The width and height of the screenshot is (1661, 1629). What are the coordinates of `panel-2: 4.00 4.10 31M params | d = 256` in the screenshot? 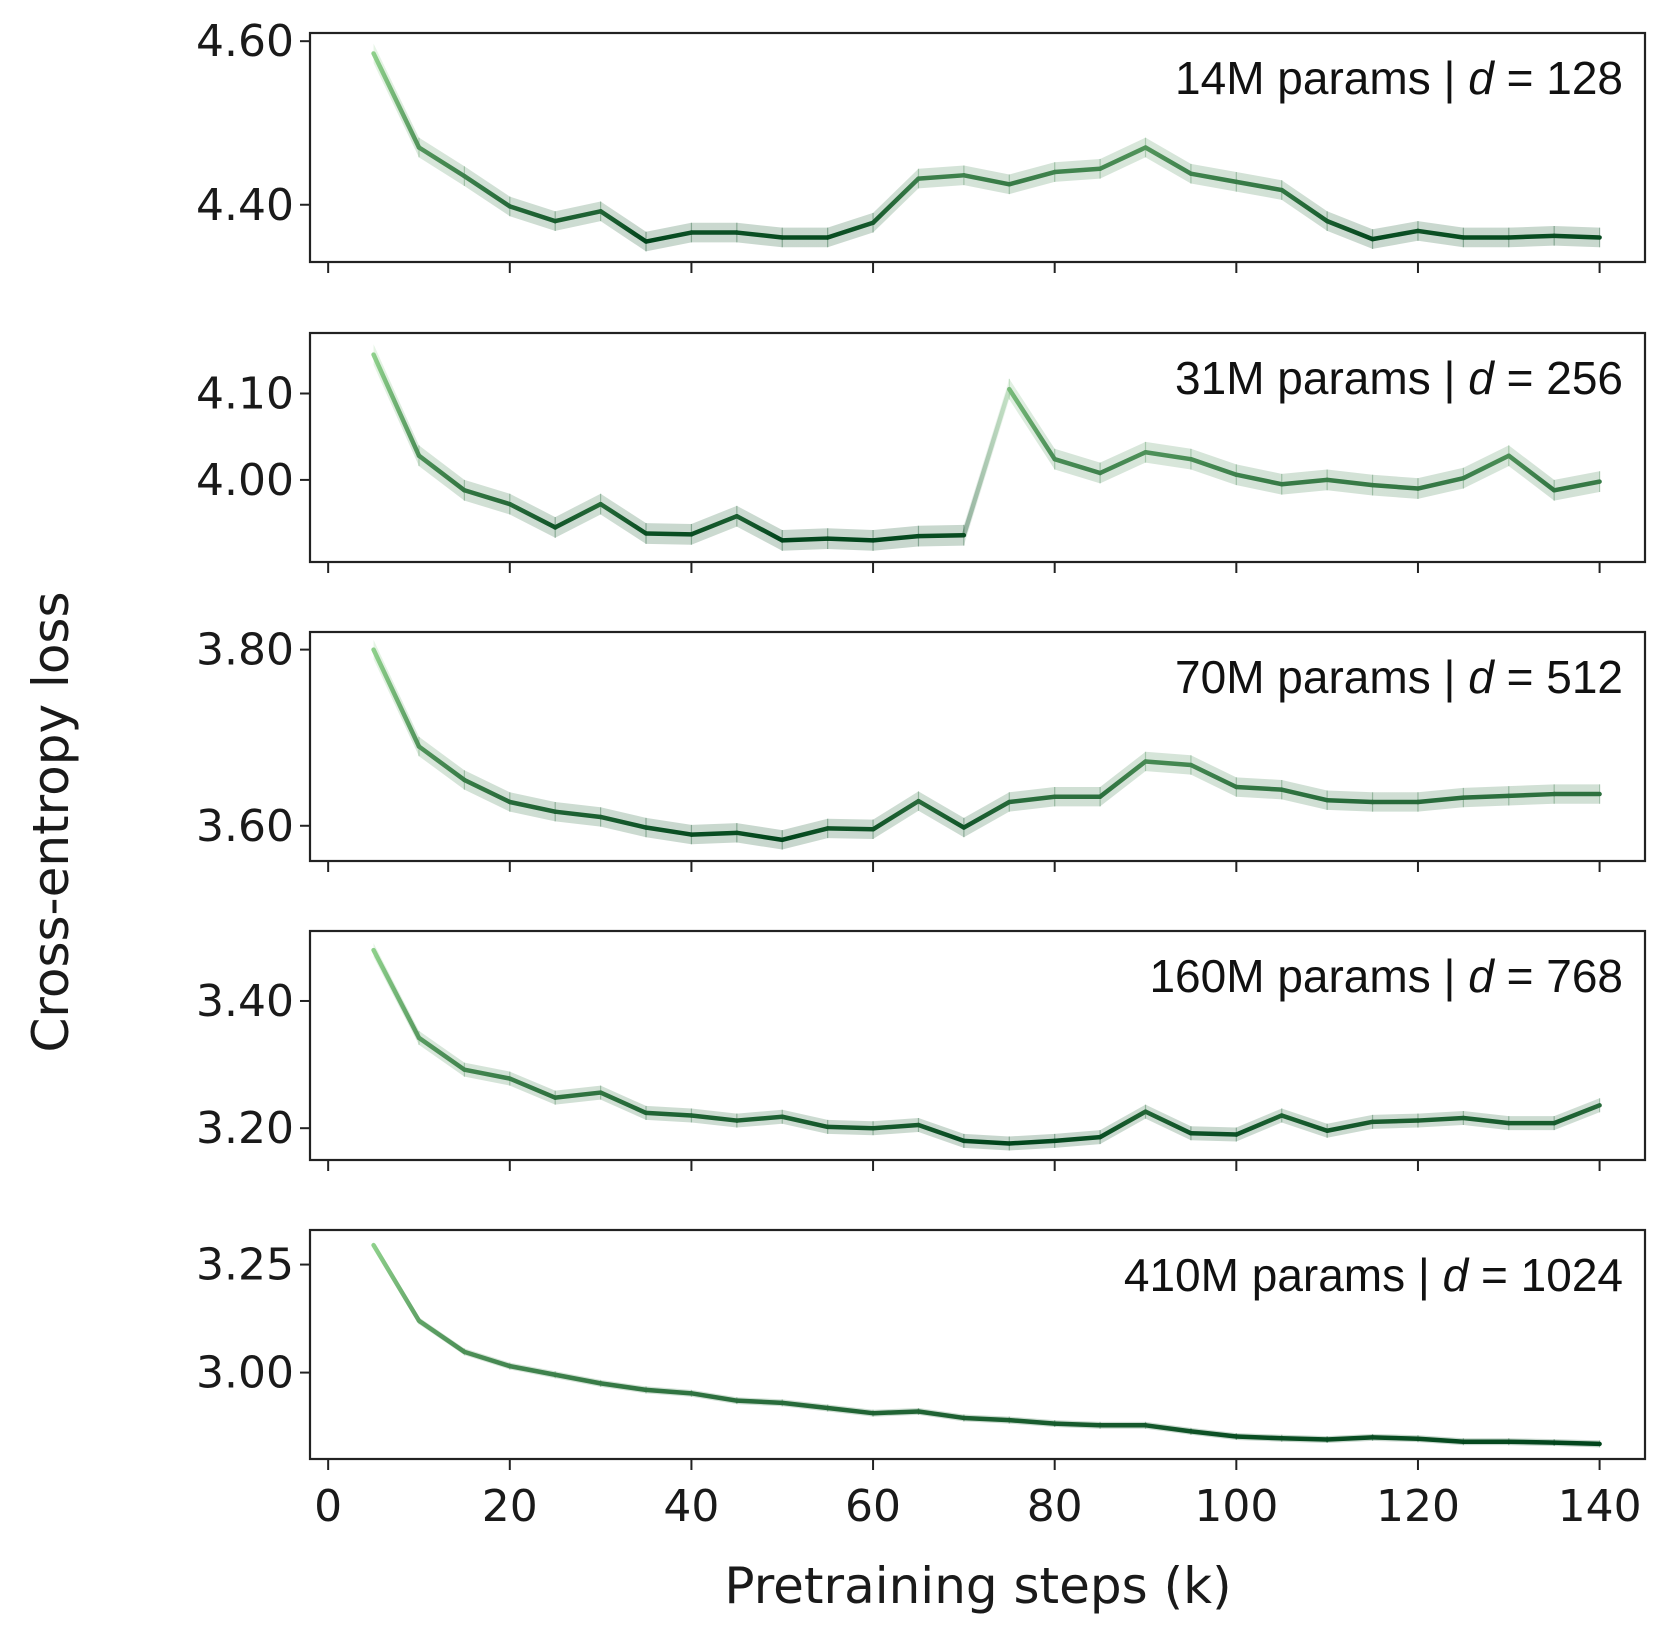 It's located at (921, 452).